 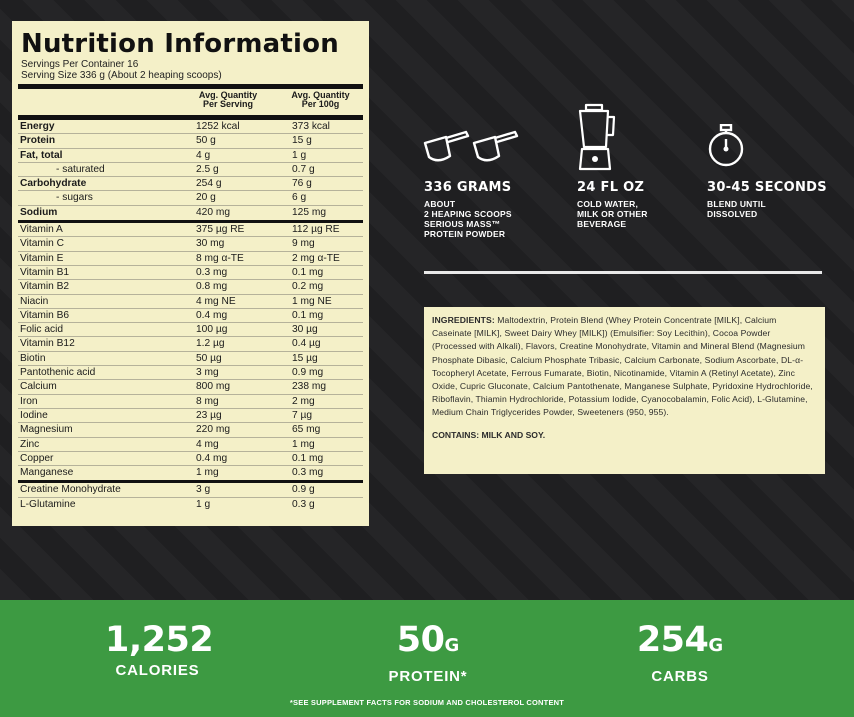 I want to click on nutrient-name: Carbohydrate, so click(x=53, y=184).